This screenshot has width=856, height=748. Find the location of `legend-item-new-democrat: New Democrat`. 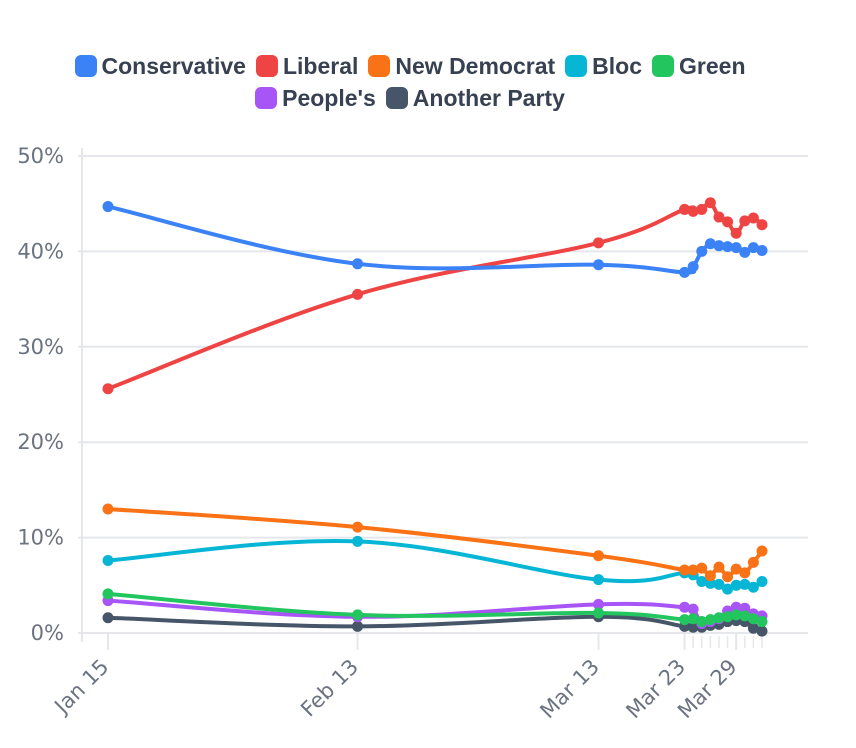

legend-item-new-democrat: New Democrat is located at coordinates (461, 66).